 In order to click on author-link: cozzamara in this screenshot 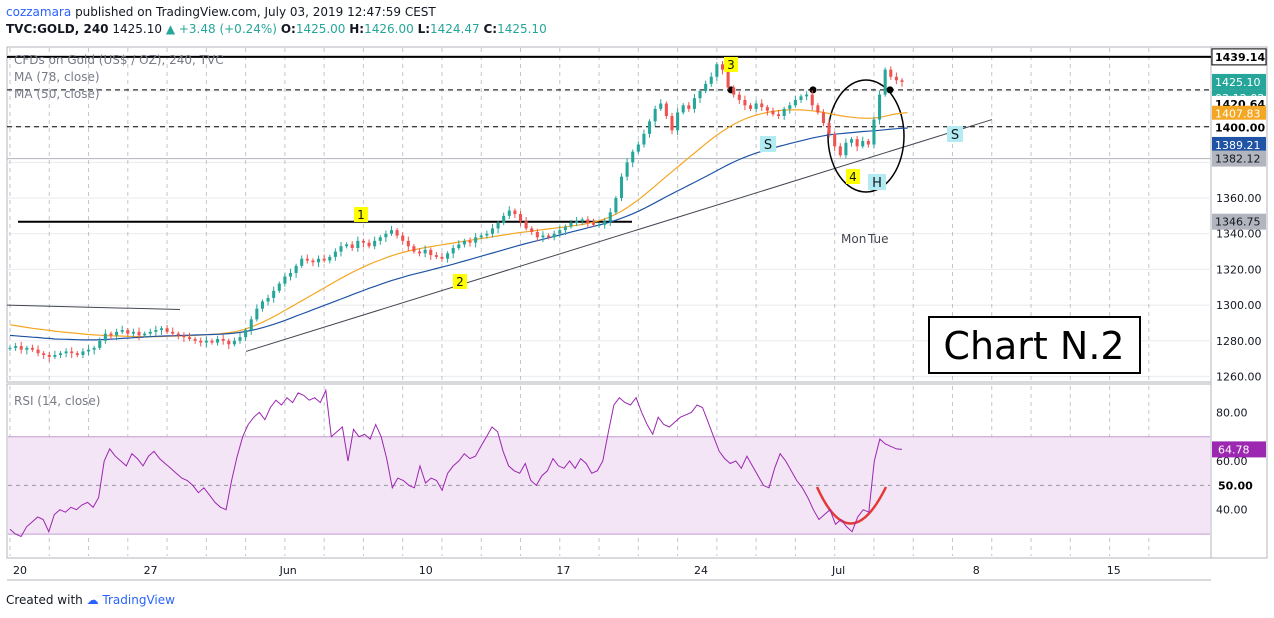, I will do `click(39, 12)`.